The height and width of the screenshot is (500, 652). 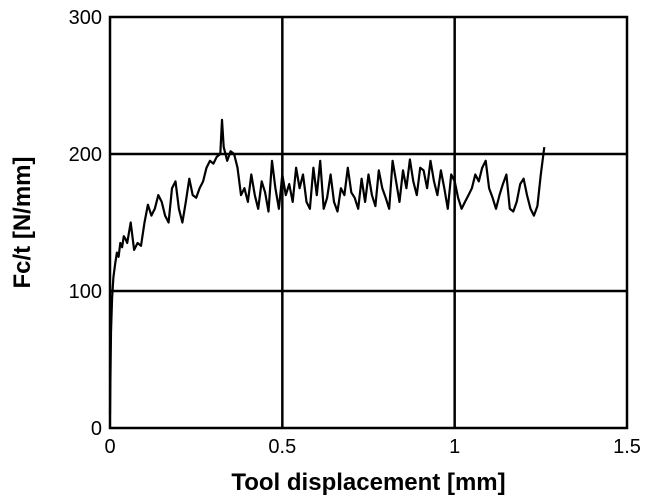 What do you see at coordinates (96, 429) in the screenshot?
I see `y-tick-label: 0` at bounding box center [96, 429].